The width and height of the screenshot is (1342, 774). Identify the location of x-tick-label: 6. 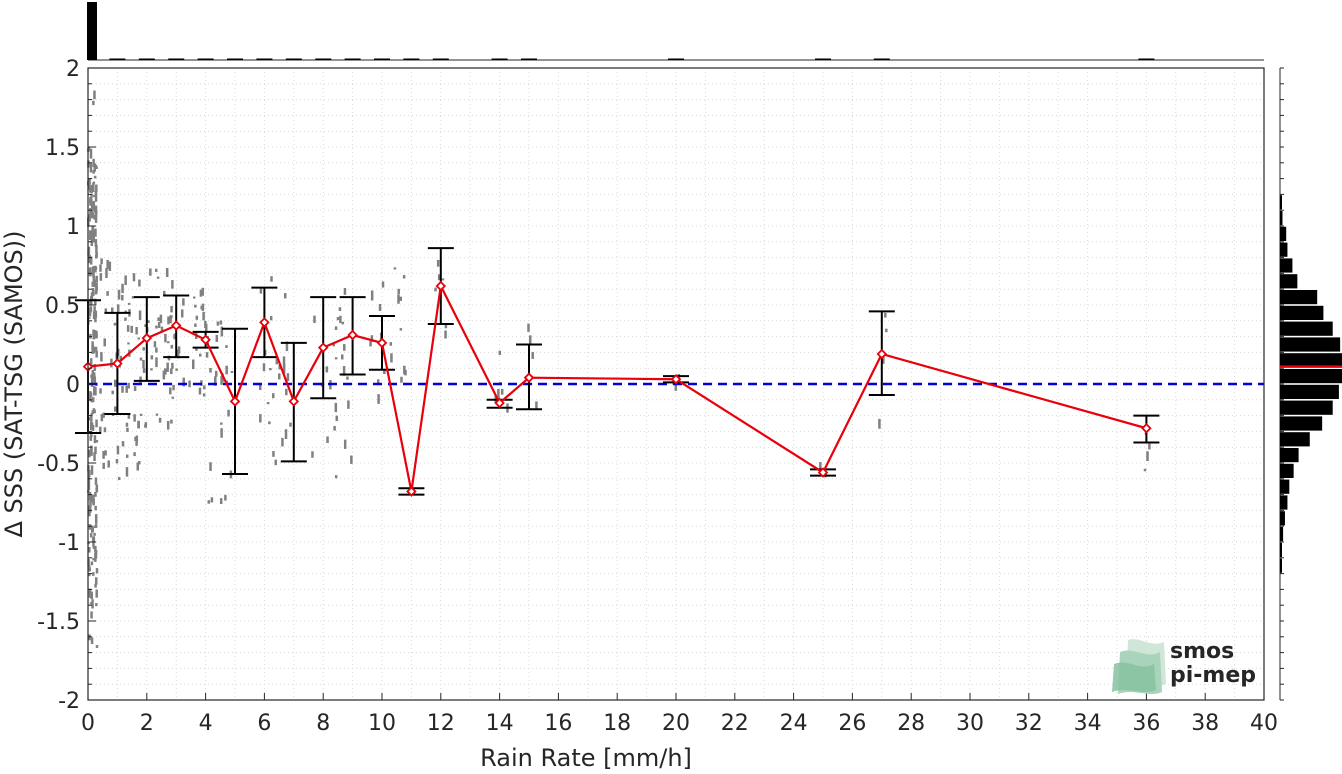
(264, 723).